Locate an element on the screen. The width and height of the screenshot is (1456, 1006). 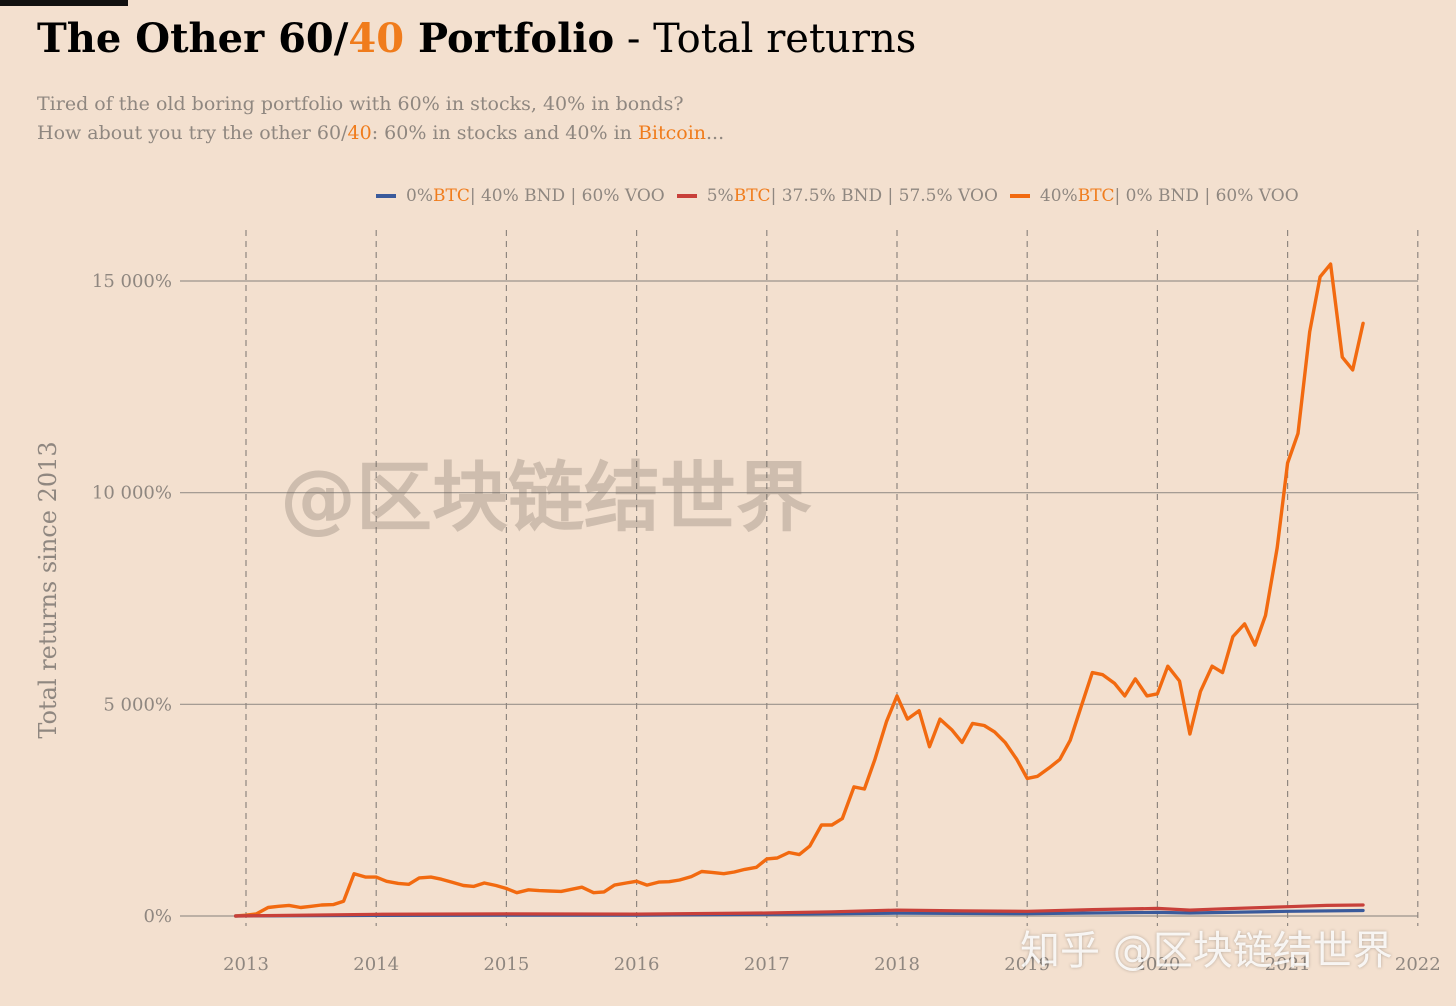
x-tick-label: 2022 is located at coordinates (1418, 964).